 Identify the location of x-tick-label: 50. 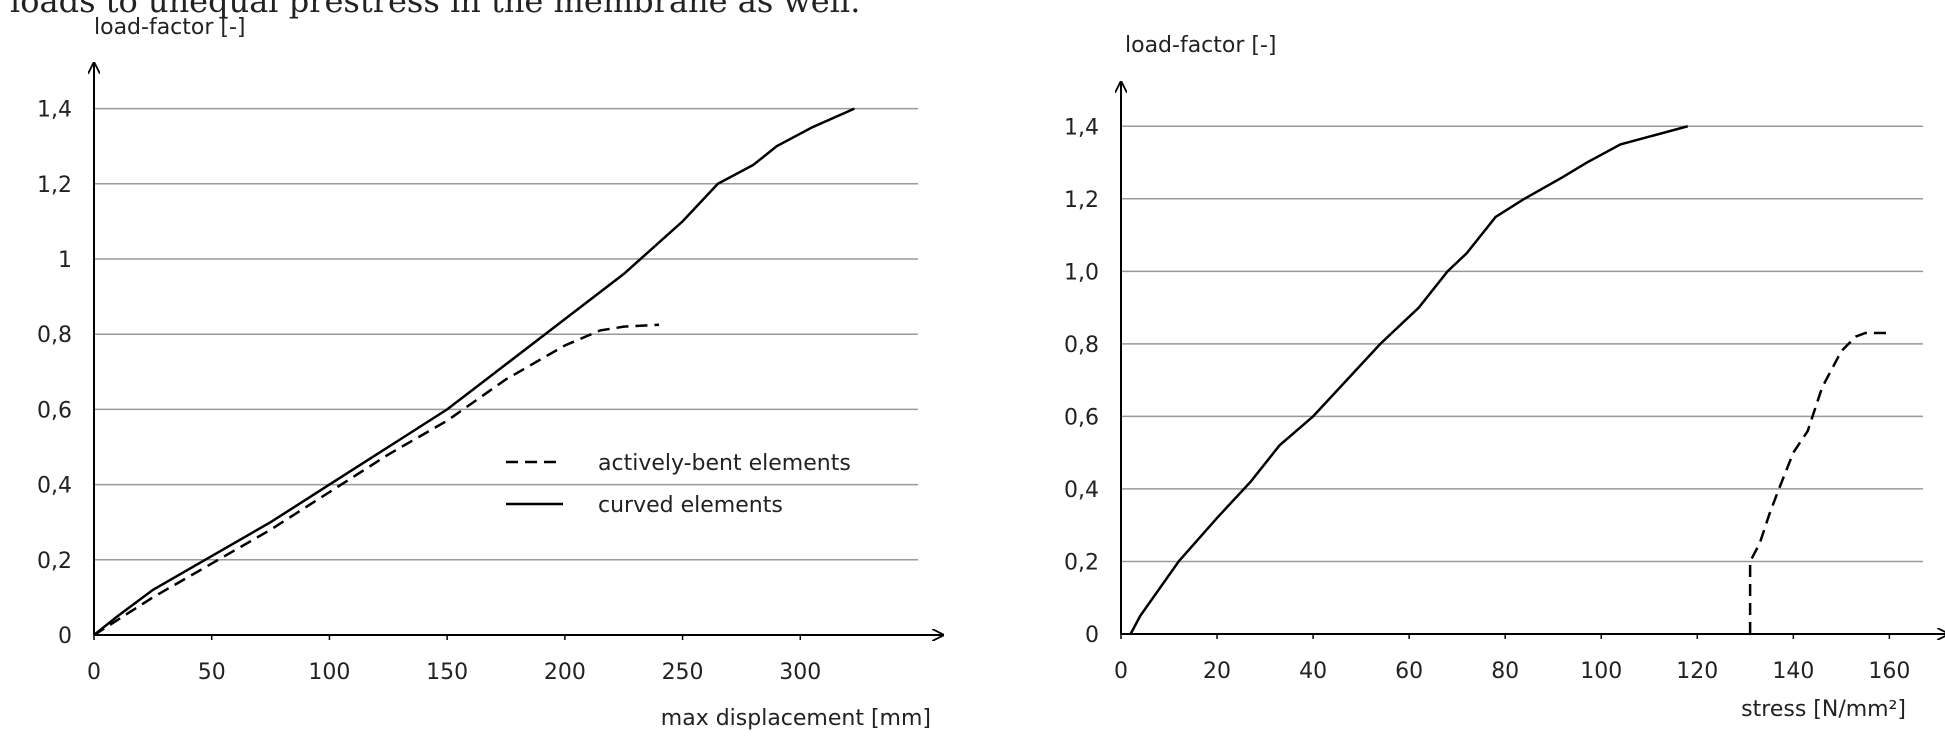
(212, 672).